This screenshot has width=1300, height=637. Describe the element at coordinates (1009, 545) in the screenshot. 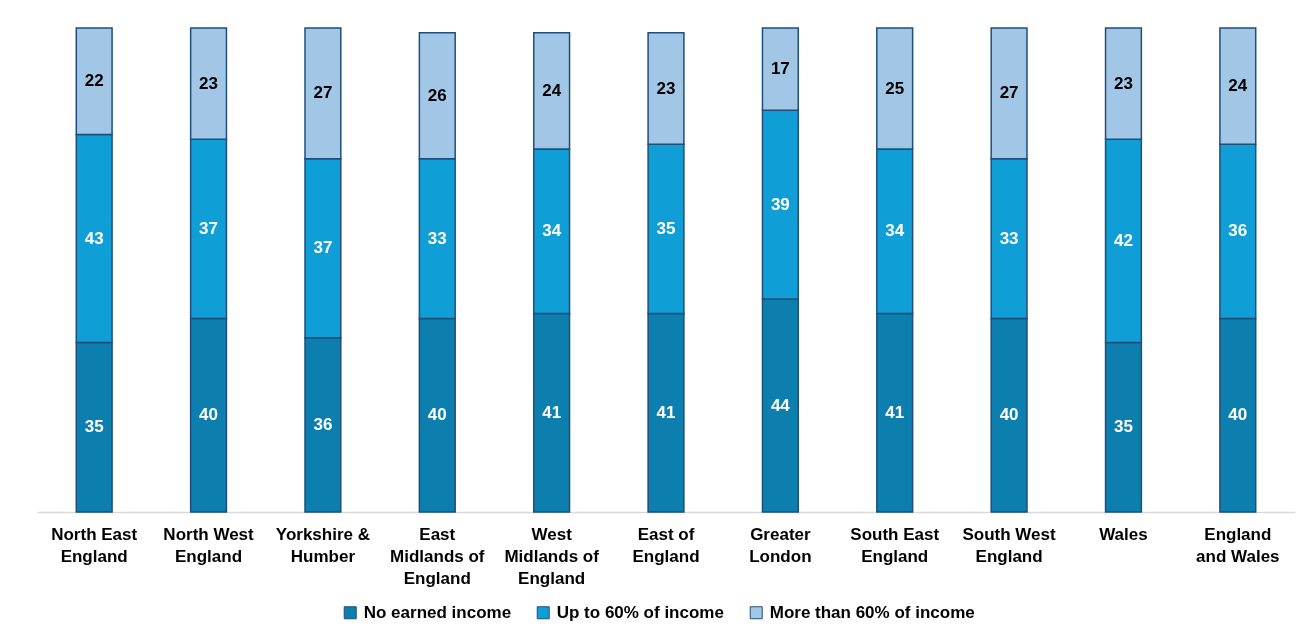

I see `x-tick-label: South West England` at that location.